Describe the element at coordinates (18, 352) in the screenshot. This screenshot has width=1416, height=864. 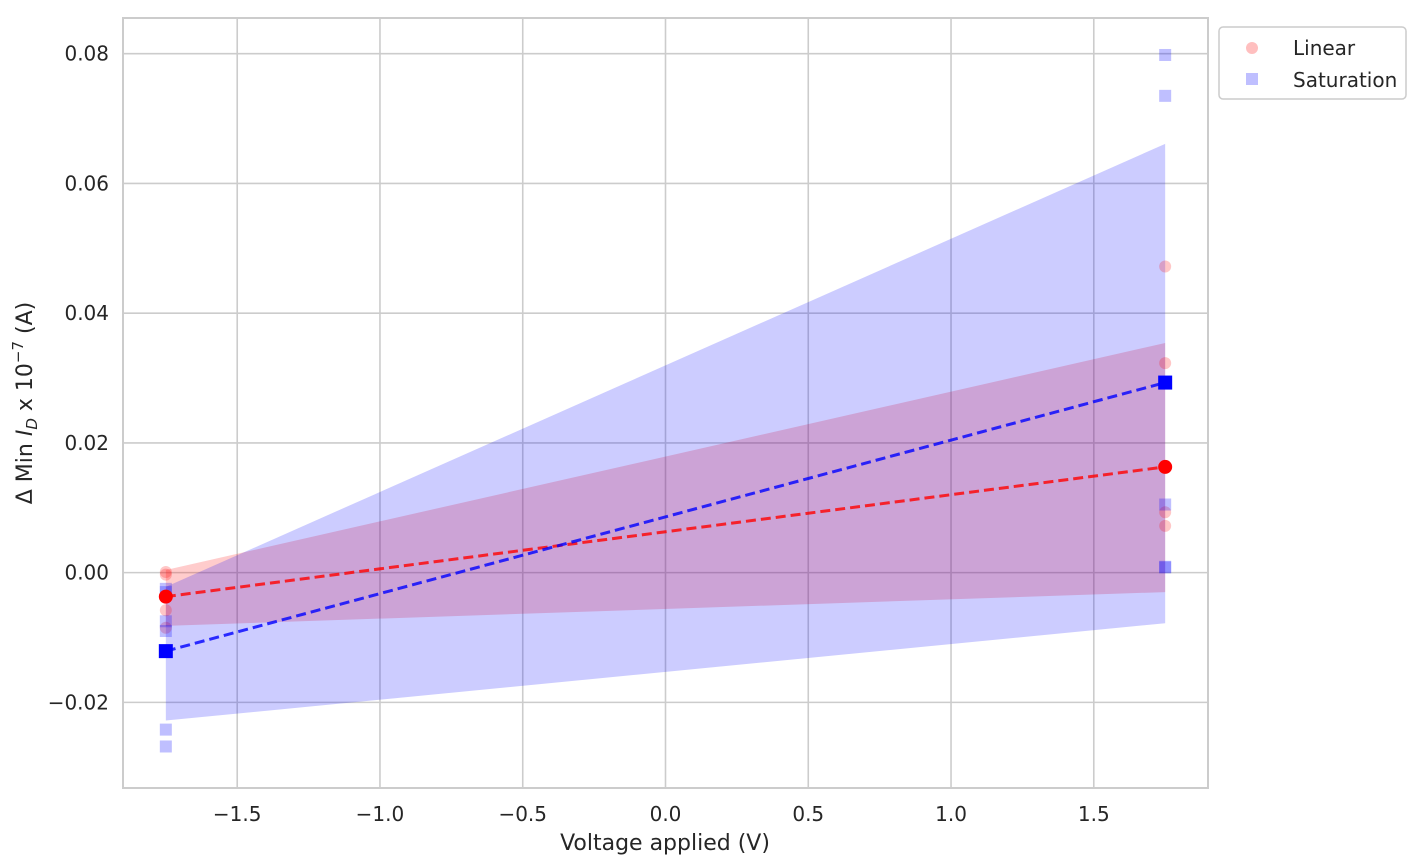
I see `y-label-sup: −7` at that location.